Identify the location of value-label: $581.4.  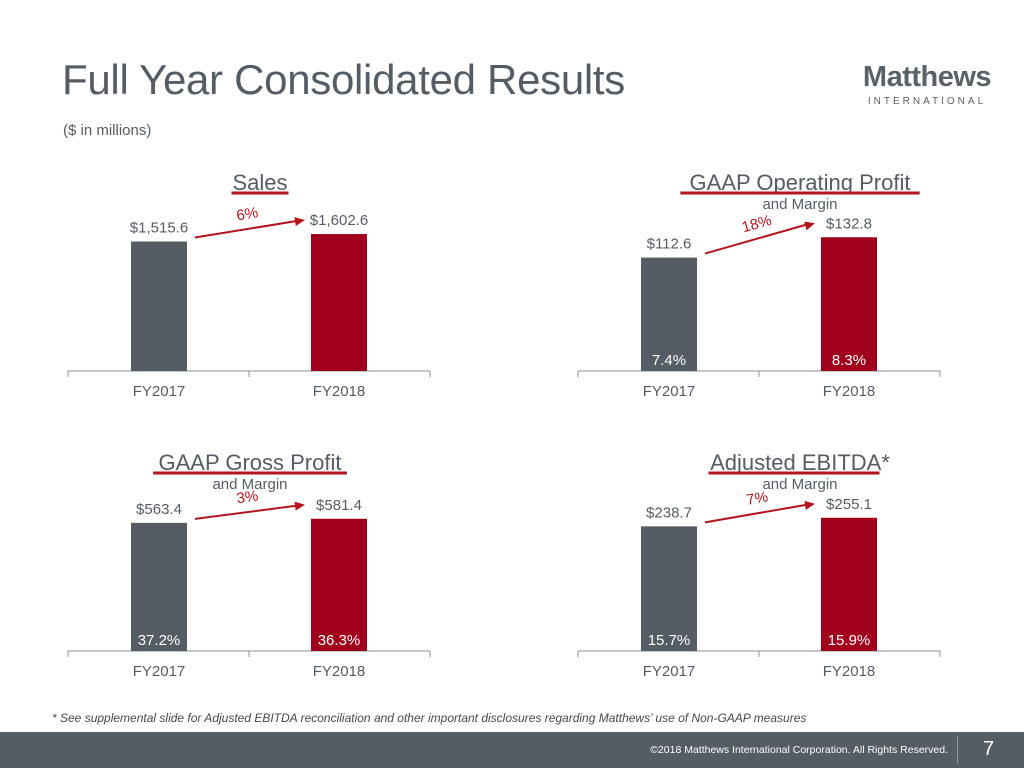
(339, 505).